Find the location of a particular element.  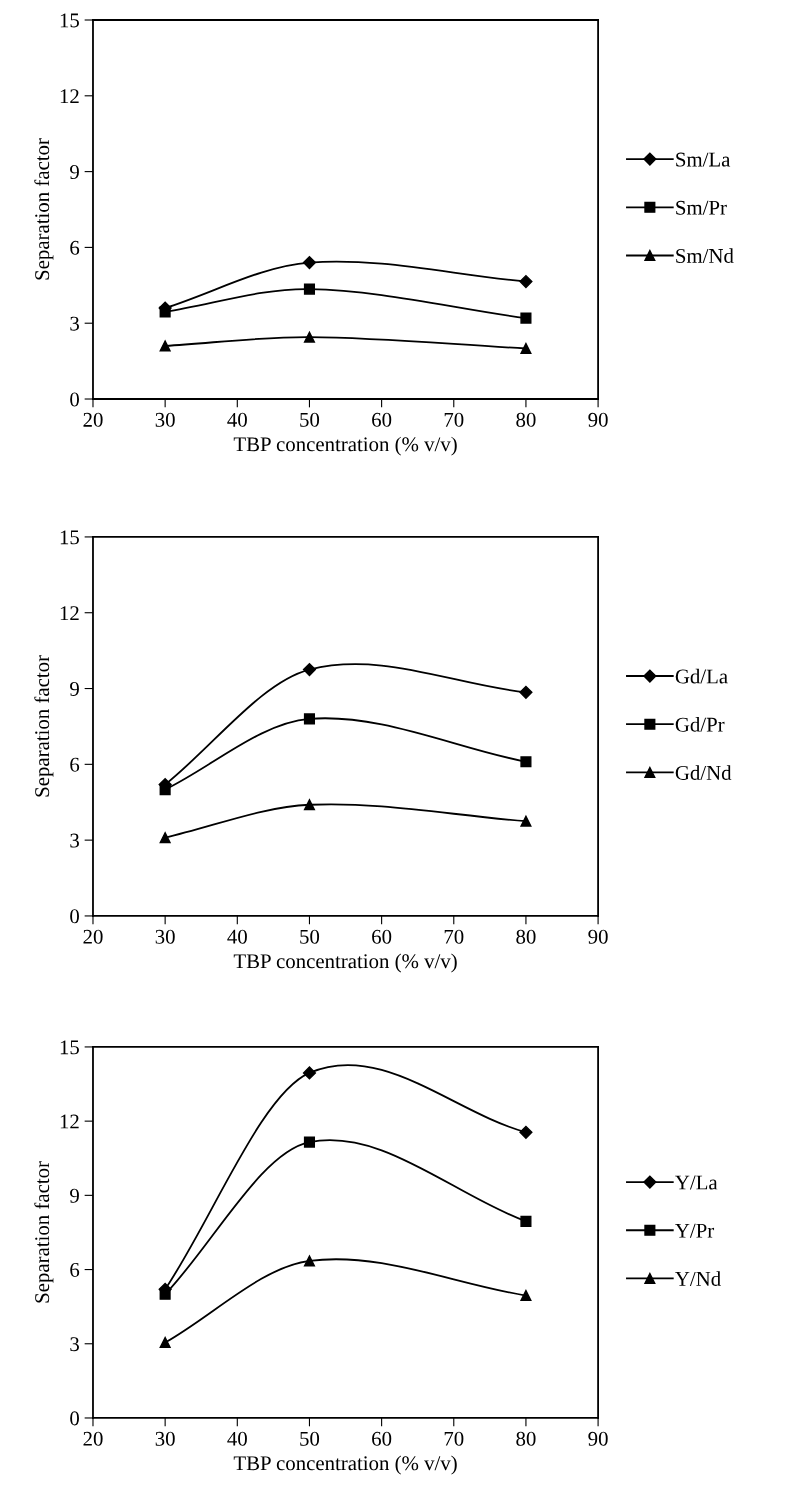

legend-label: Gd/Pr is located at coordinates (700, 724).